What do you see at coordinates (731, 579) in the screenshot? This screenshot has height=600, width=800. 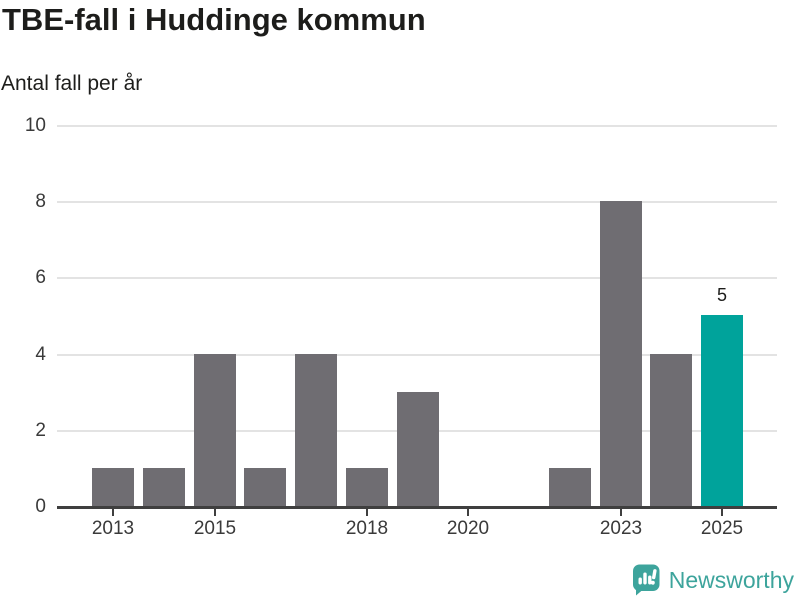 I see `brand-name: Newsworthy` at bounding box center [731, 579].